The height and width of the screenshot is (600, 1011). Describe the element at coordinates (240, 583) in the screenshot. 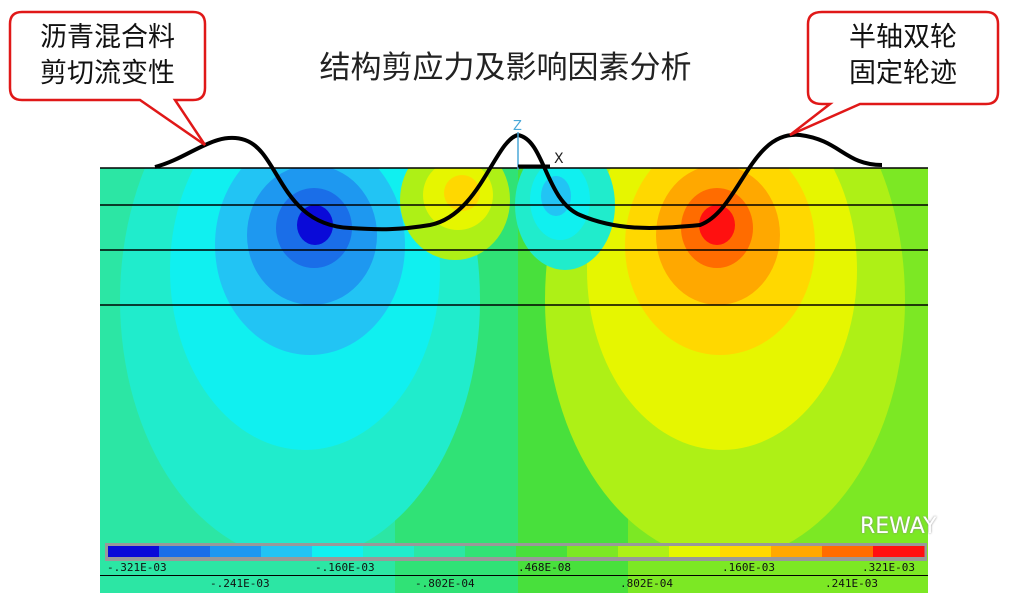

I see `legend-label: -.241E-03` at that location.